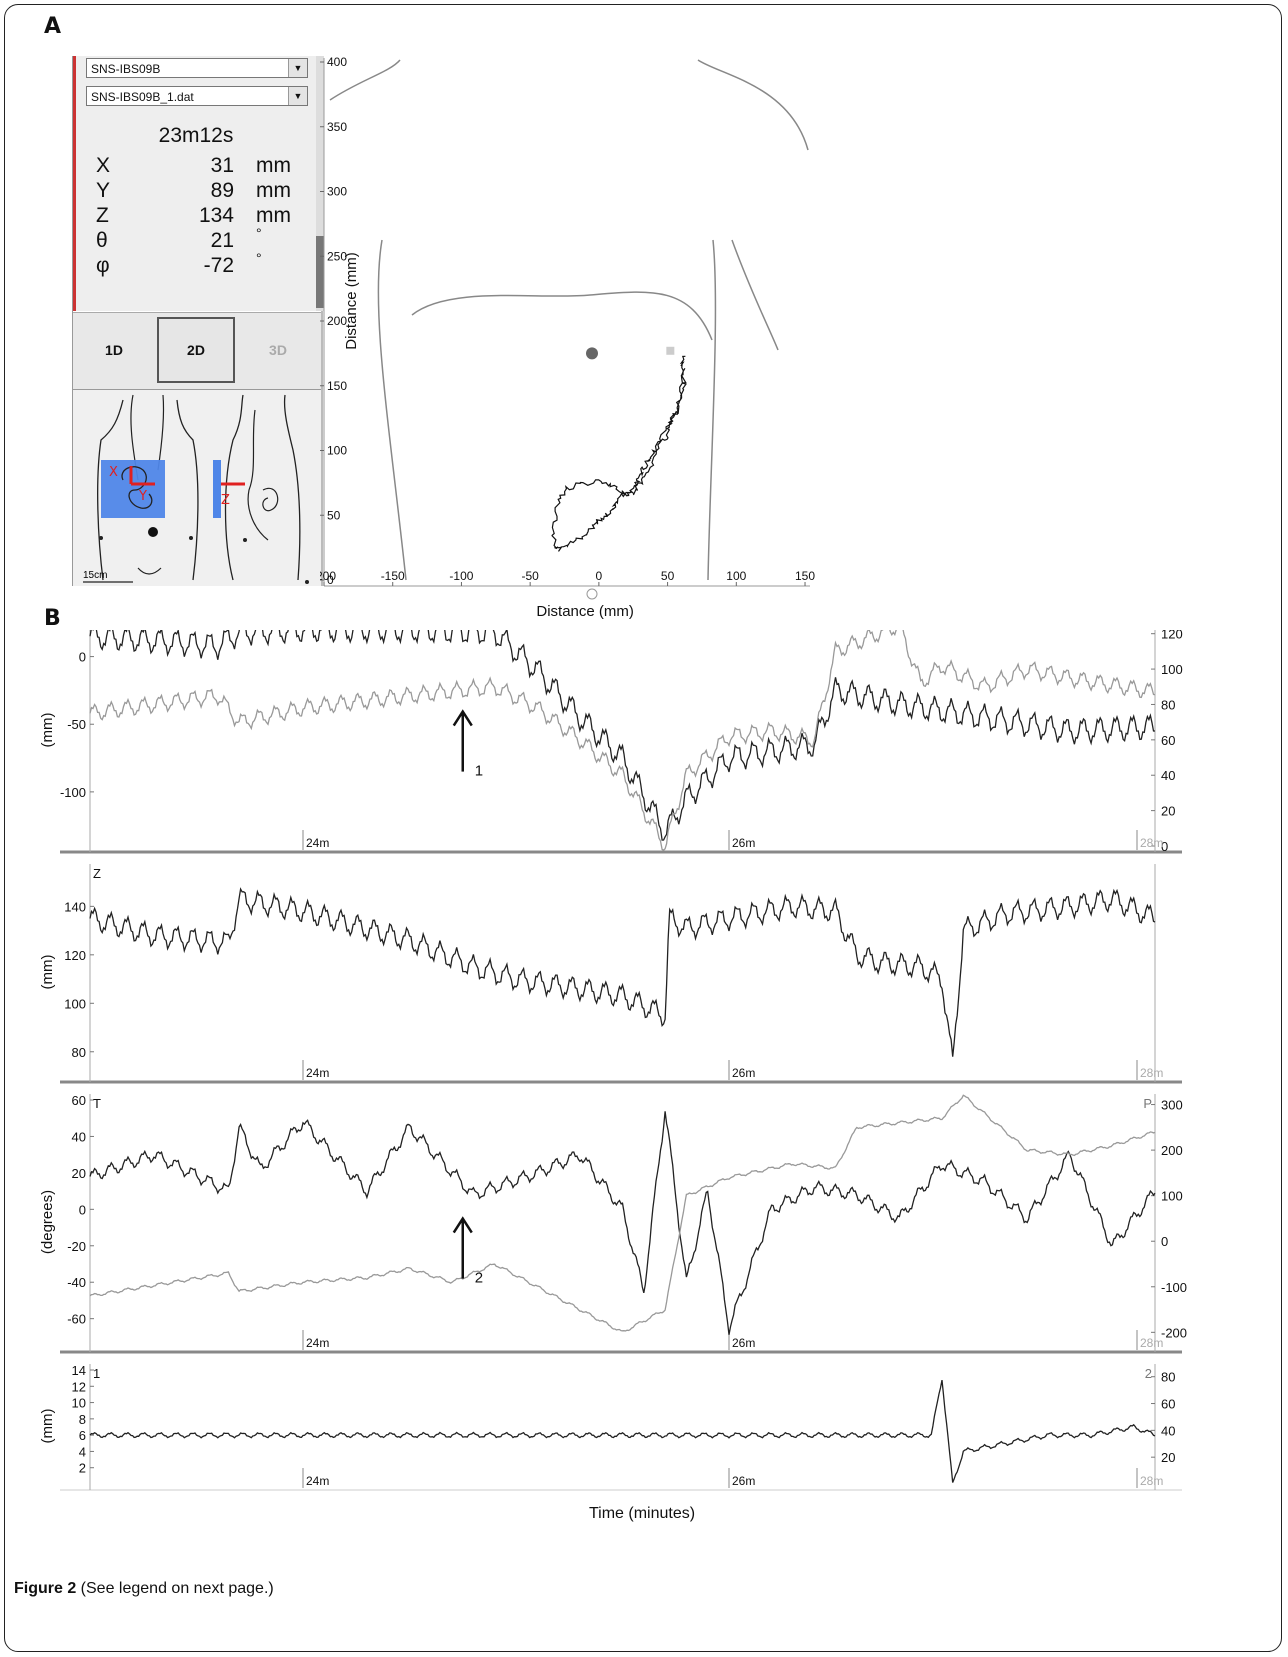 The height and width of the screenshot is (1657, 1288). Describe the element at coordinates (592, 594) in the screenshot. I see `origin-marker` at that location.